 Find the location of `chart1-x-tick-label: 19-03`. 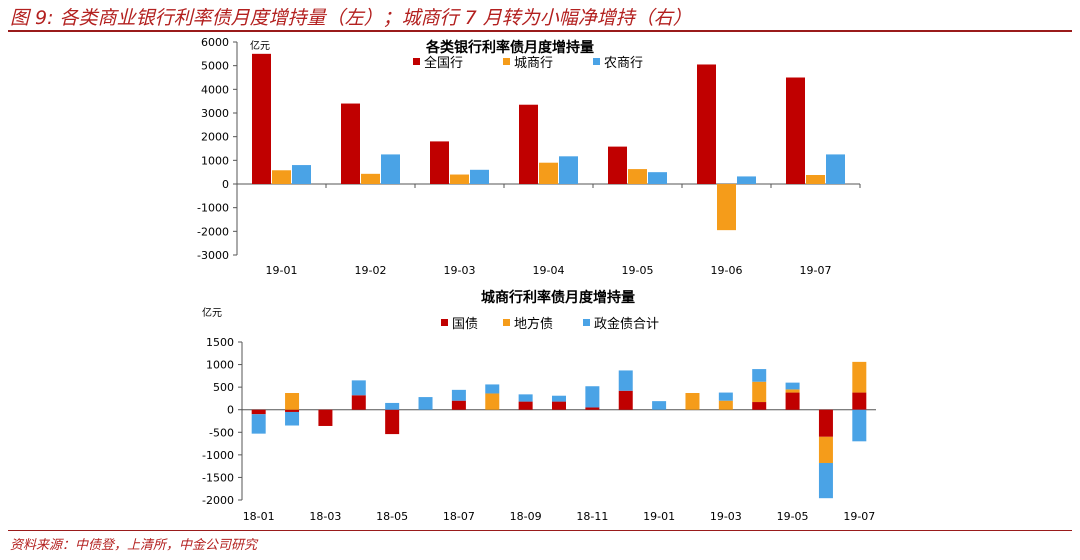

chart1-x-tick-label: 19-03 is located at coordinates (460, 270).